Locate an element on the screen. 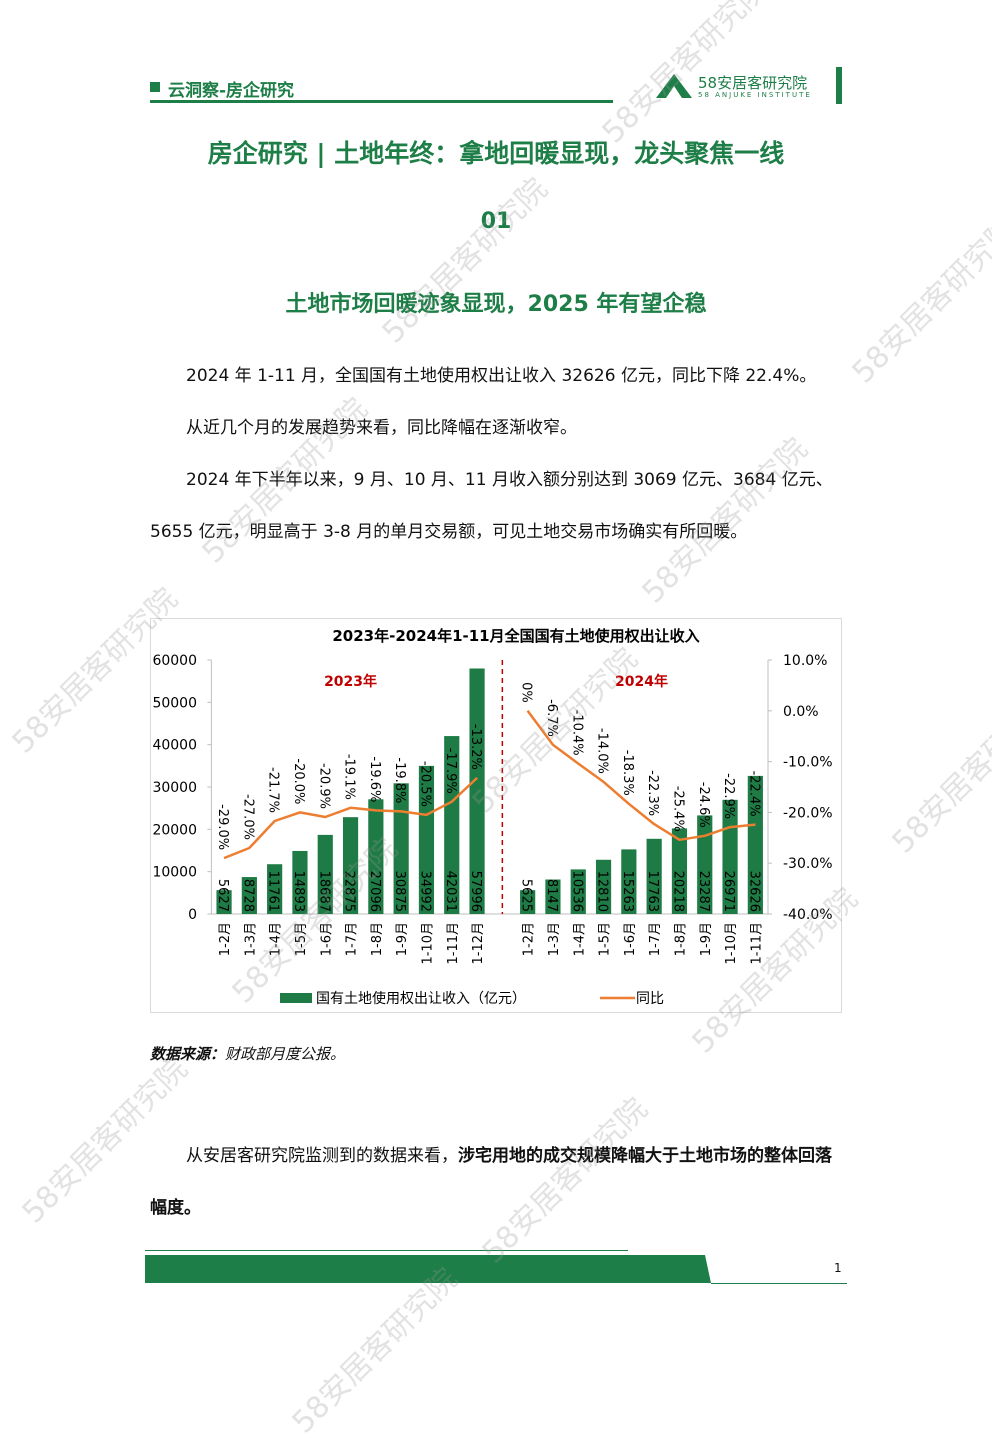  line-value-label: -22.4% is located at coordinates (753, 794).